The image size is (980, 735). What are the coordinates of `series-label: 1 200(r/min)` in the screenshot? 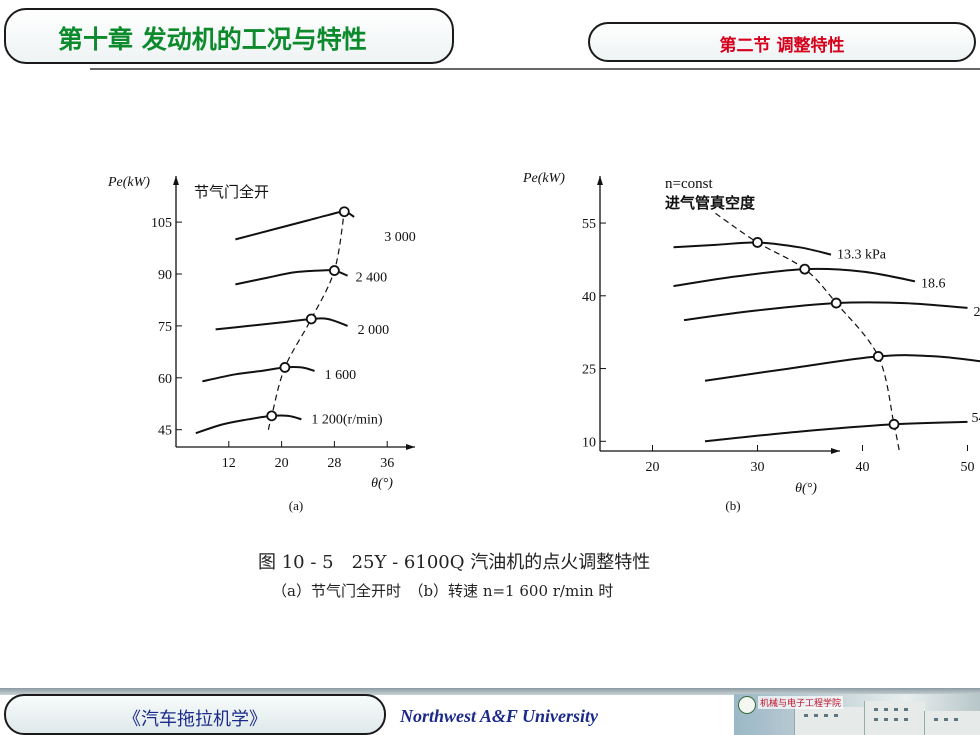 It's located at (346, 419).